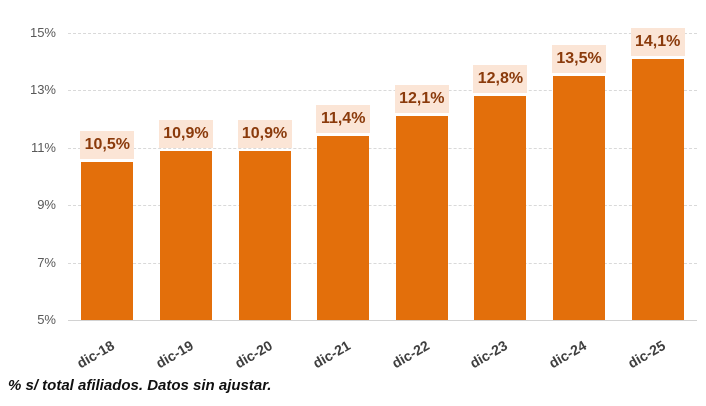 This screenshot has width=706, height=406. I want to click on value-label-dic-19: 10,9%, so click(185, 133).